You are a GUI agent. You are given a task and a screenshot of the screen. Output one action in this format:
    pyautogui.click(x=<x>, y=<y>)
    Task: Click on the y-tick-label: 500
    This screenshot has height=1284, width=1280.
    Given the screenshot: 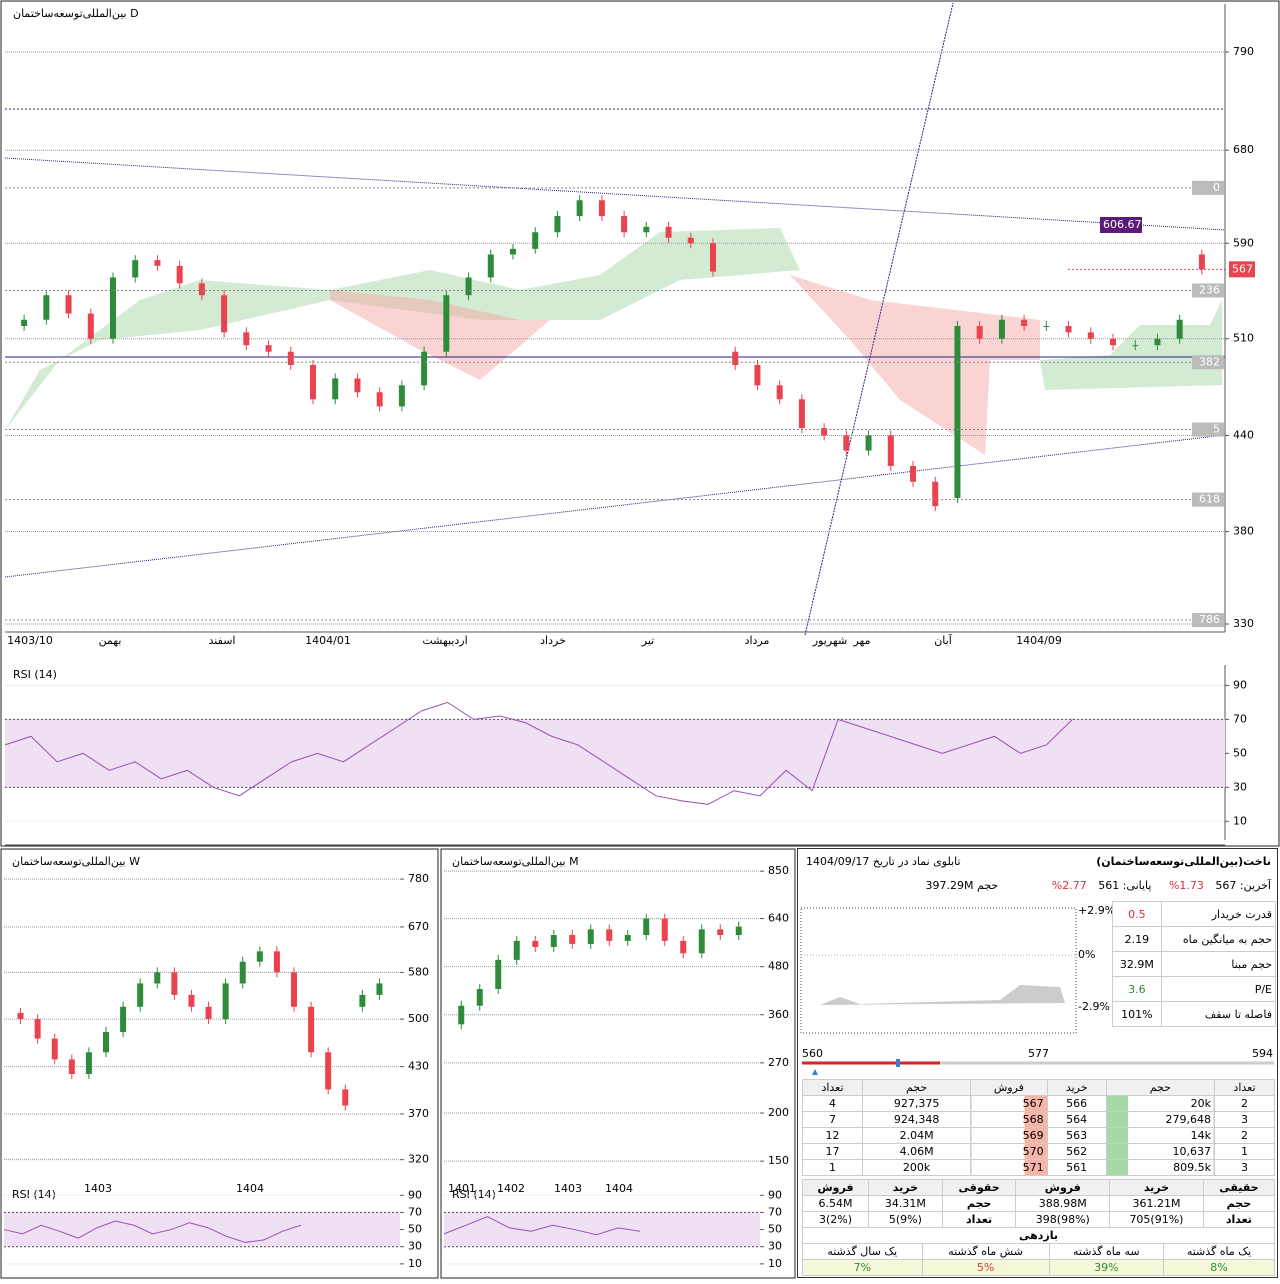 What is the action you would take?
    pyautogui.click(x=418, y=1018)
    